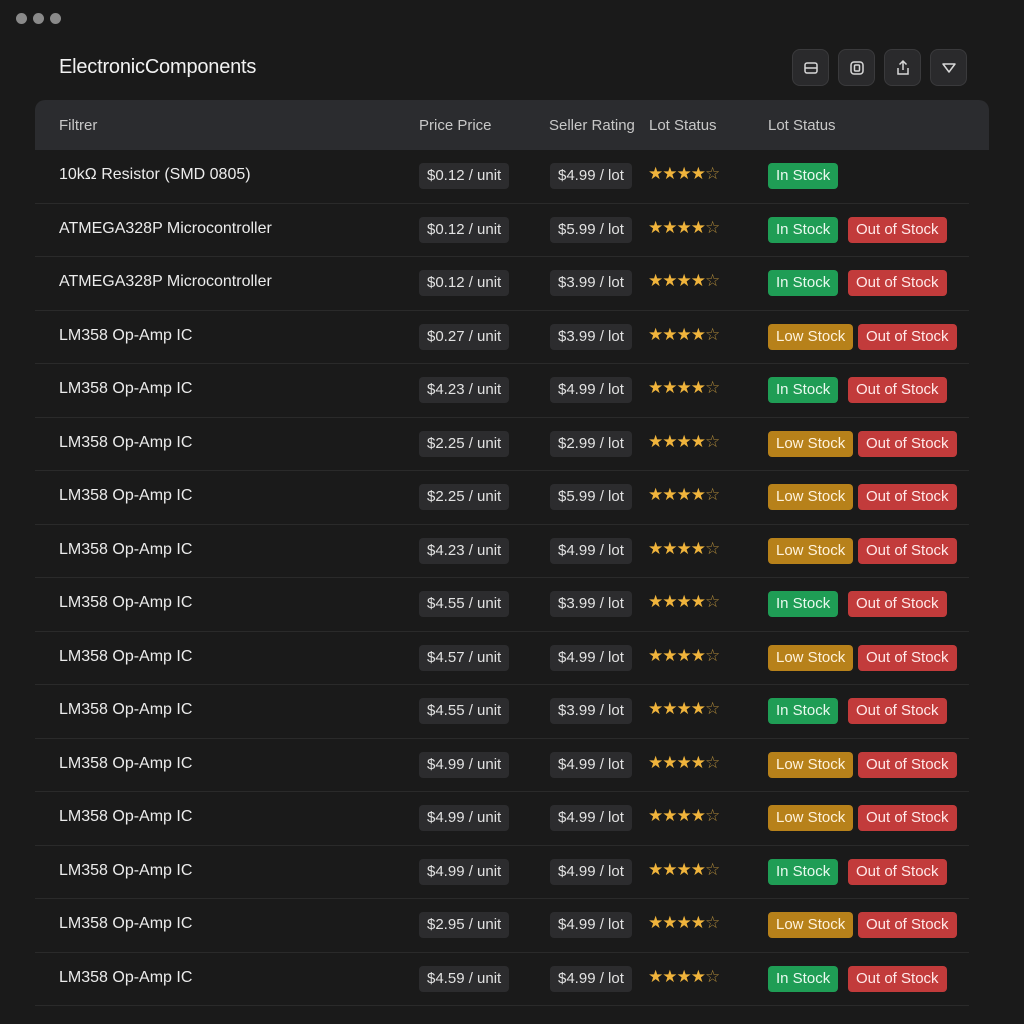 This screenshot has height=1024, width=1024. I want to click on filter-icon, so click(948, 67).